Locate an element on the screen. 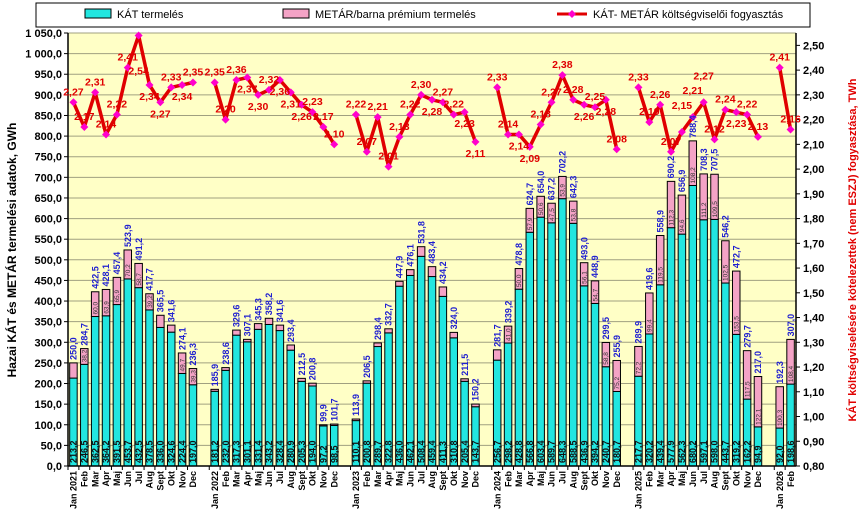  line-value-label: 2,19 is located at coordinates (649, 112).